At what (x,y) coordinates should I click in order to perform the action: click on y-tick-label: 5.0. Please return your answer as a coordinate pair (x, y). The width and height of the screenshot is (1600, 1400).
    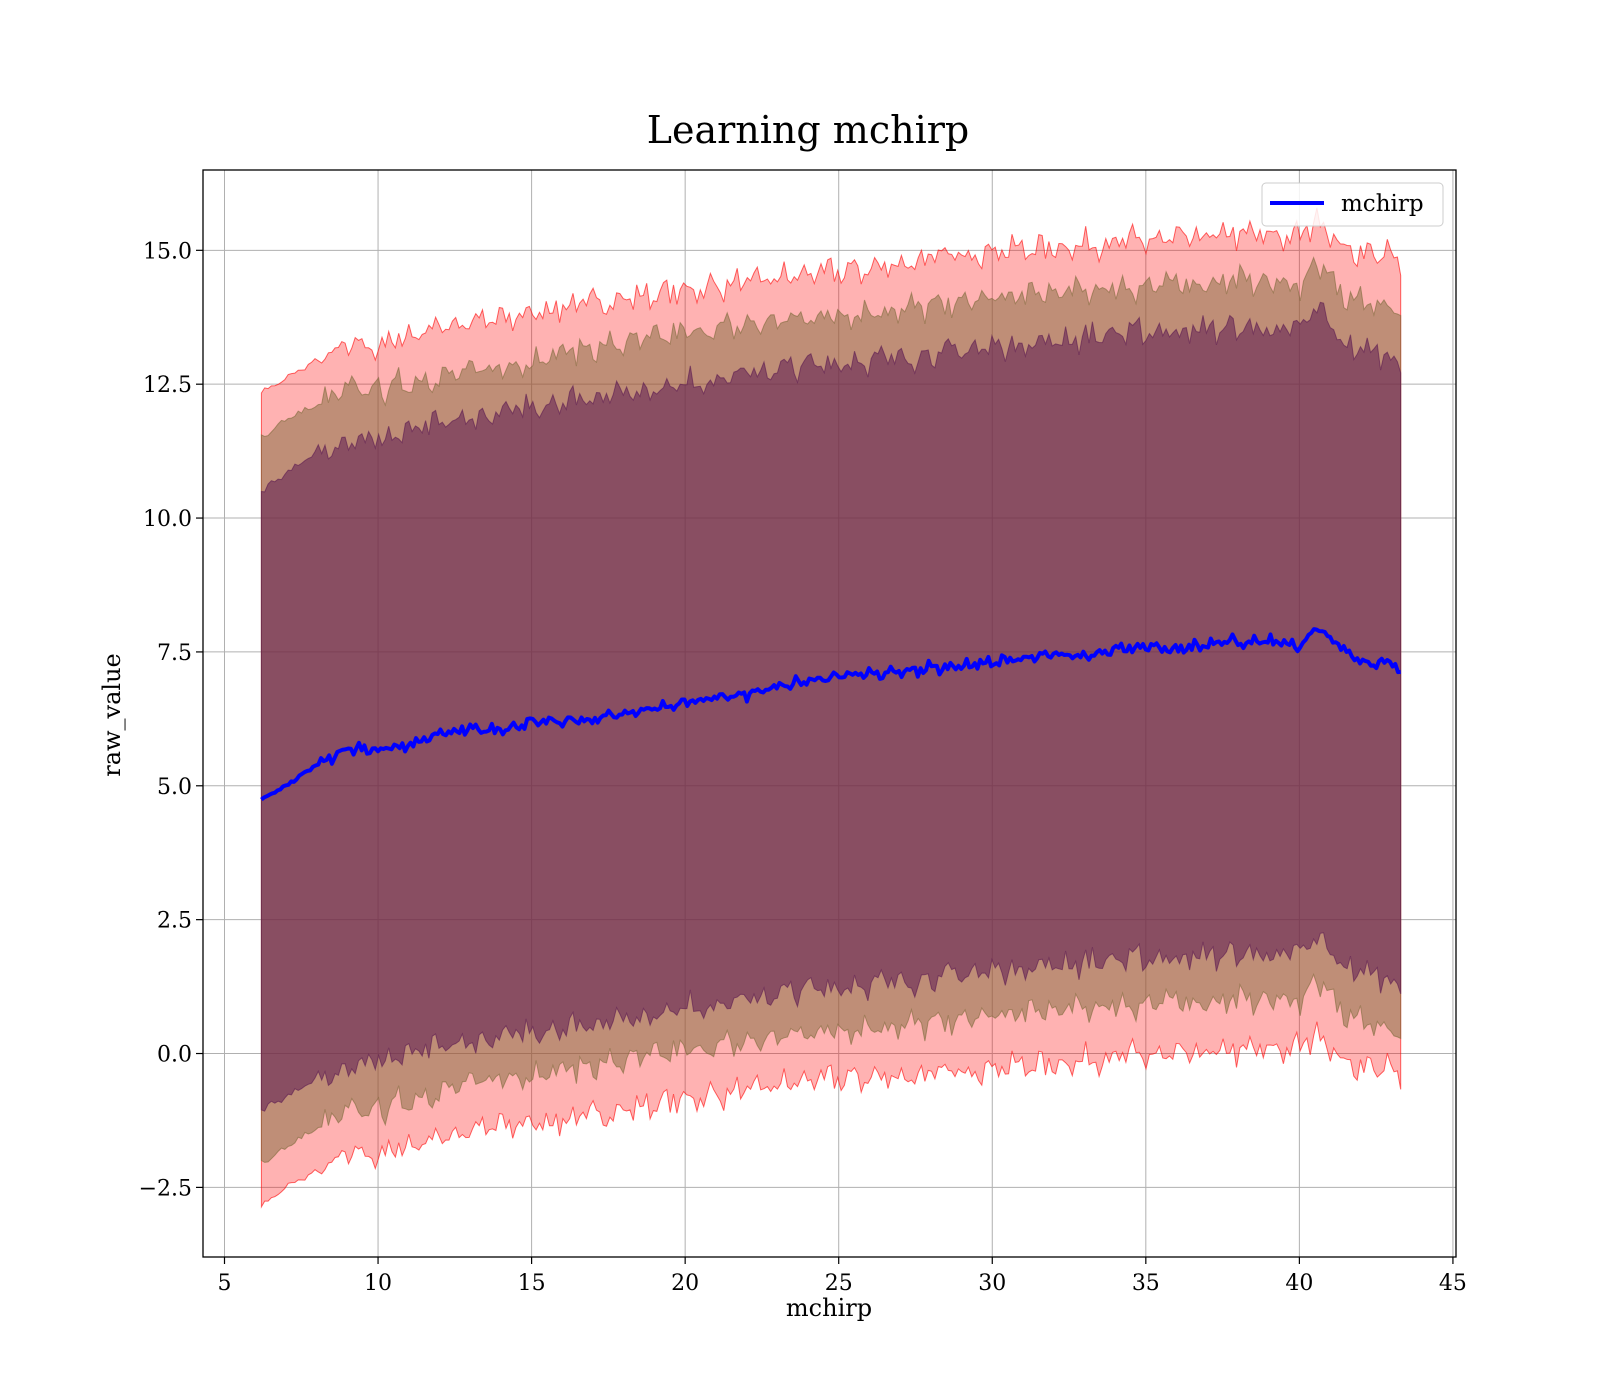
    Looking at the image, I should click on (174, 787).